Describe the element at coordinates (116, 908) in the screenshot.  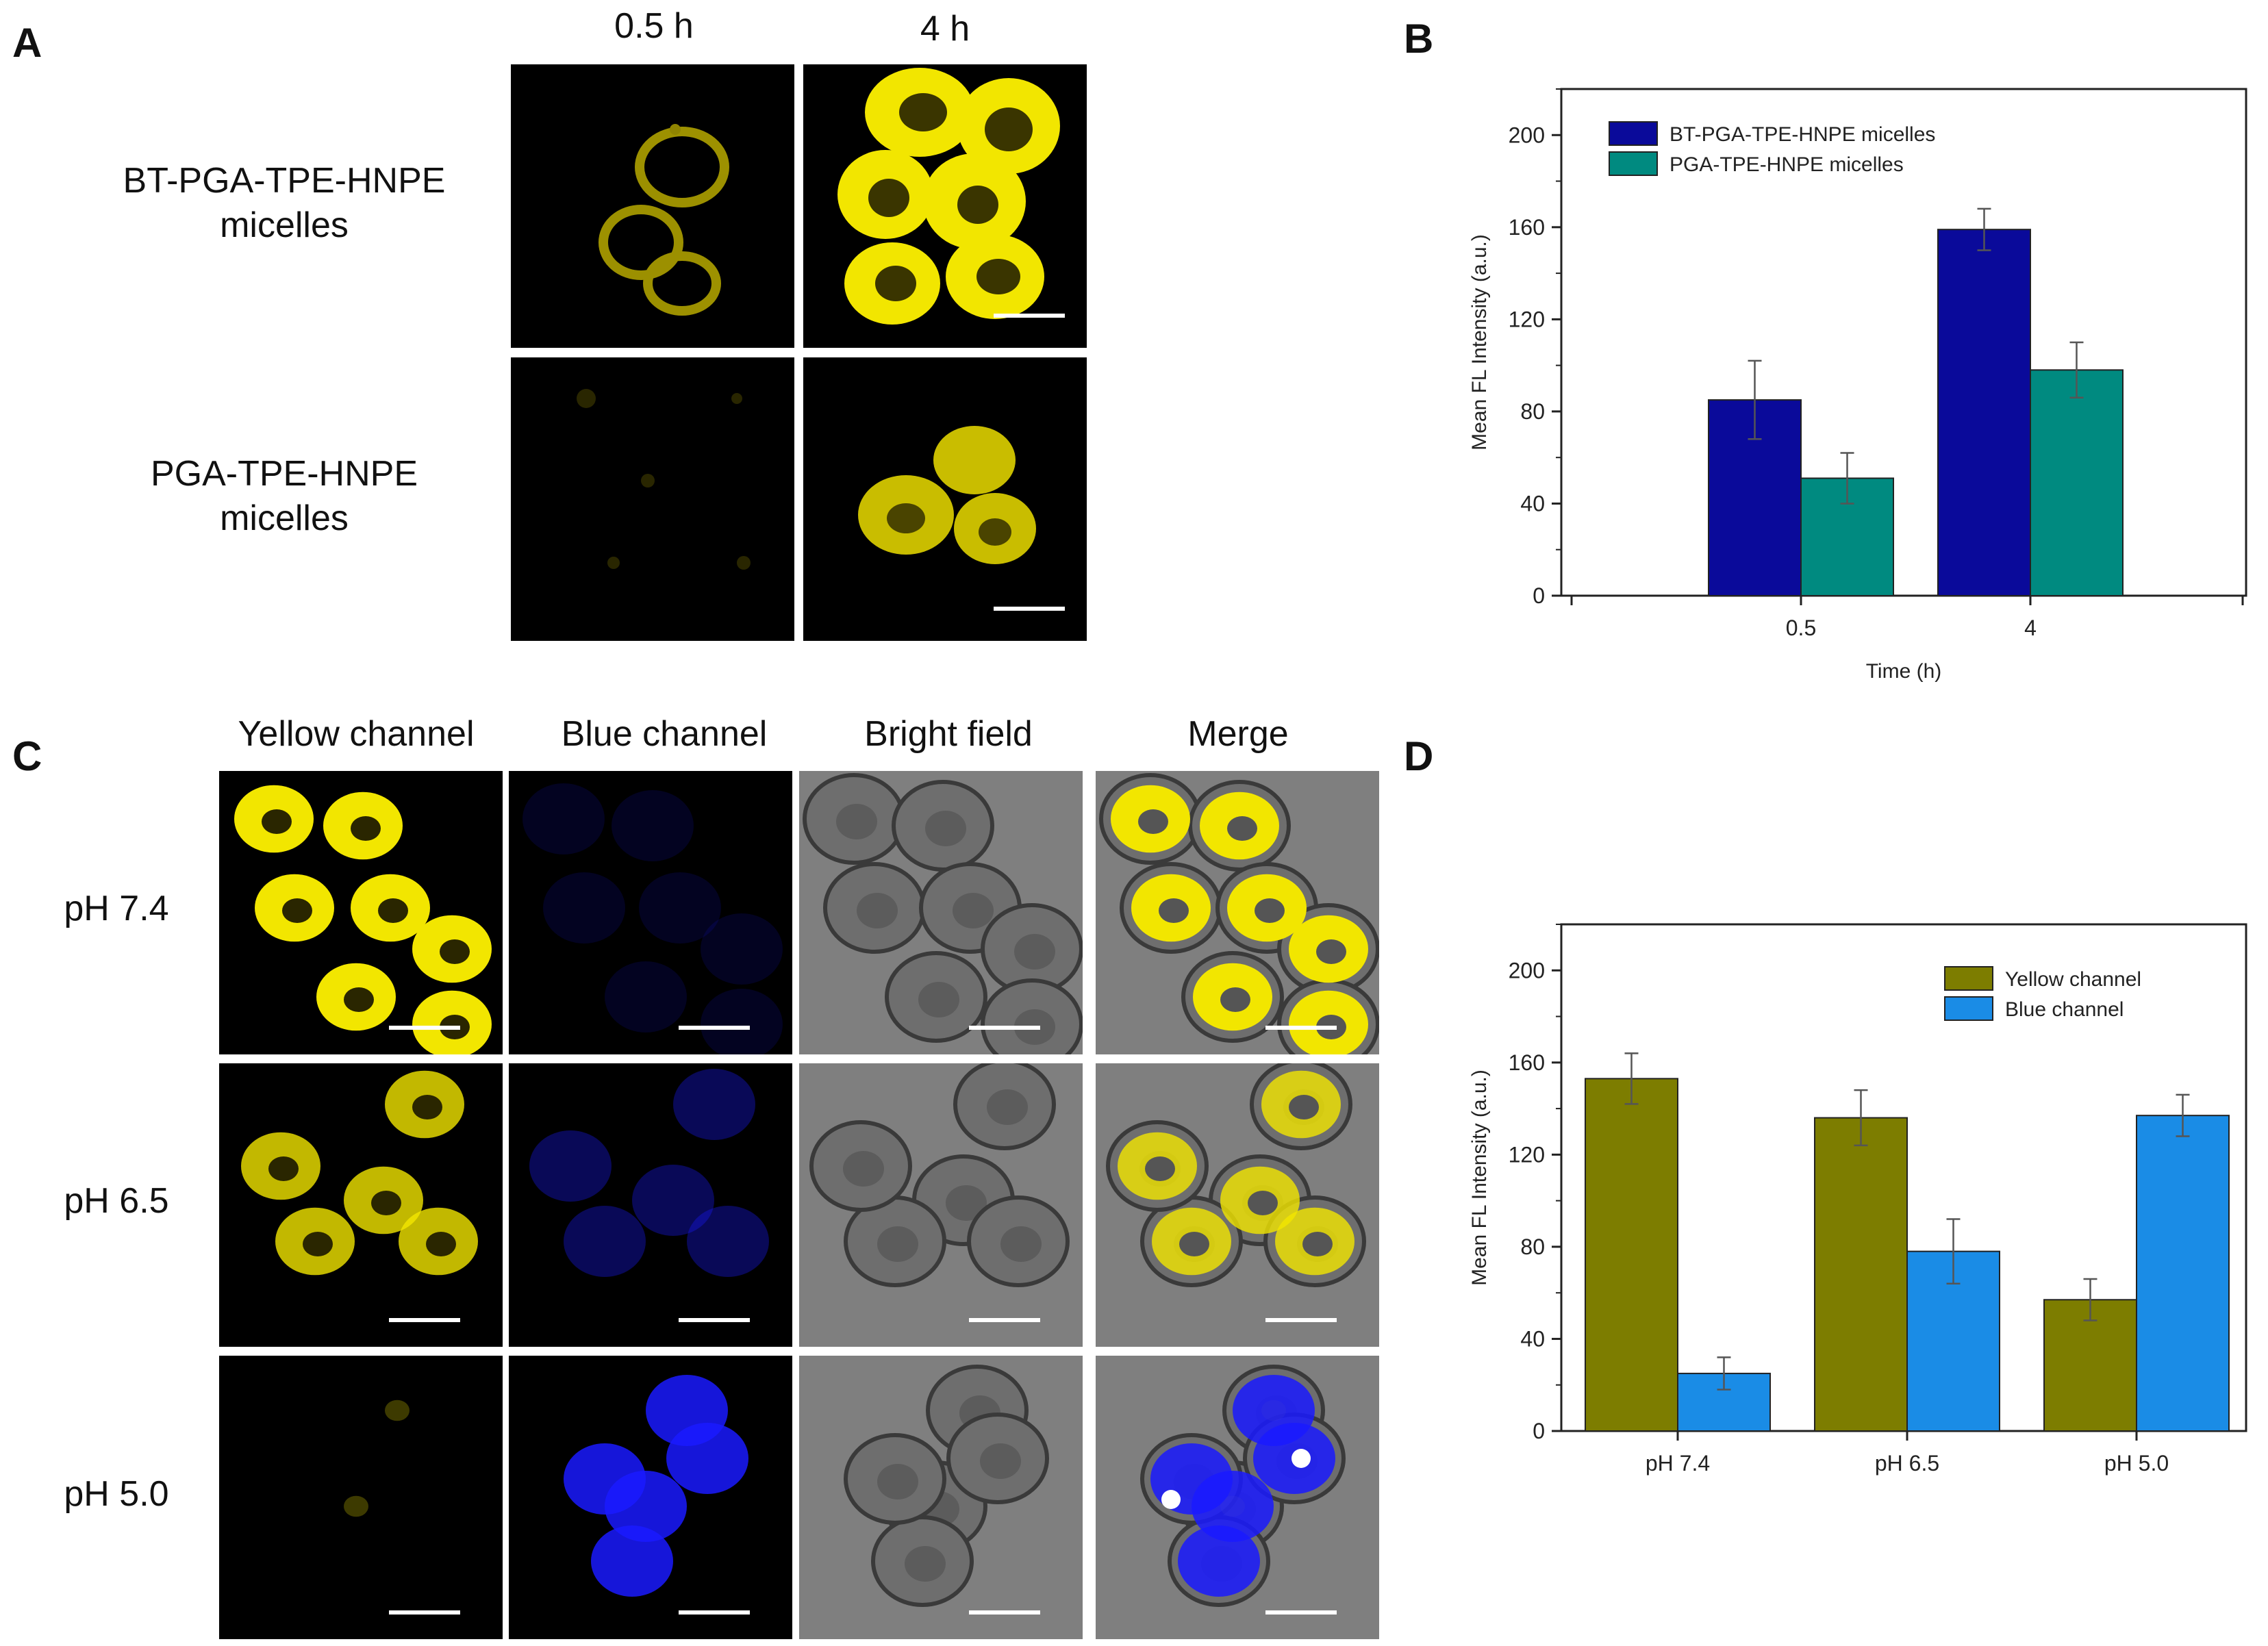
I see `row-label-ph74: pH 7.4` at that location.